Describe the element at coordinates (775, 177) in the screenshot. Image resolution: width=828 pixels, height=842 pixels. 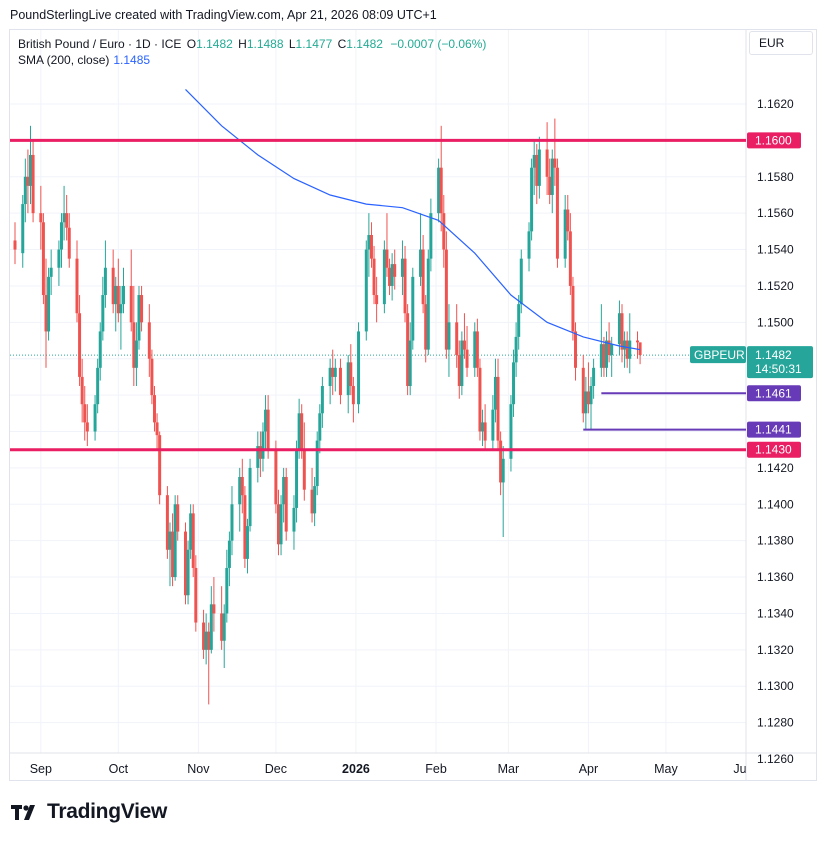
I see `y-axis-tick-label: 1.1580` at that location.